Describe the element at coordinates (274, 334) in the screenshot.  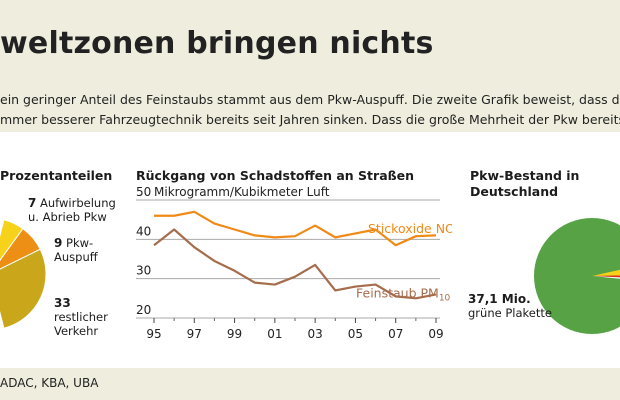
I see `x-tick-label-01: 01` at that location.